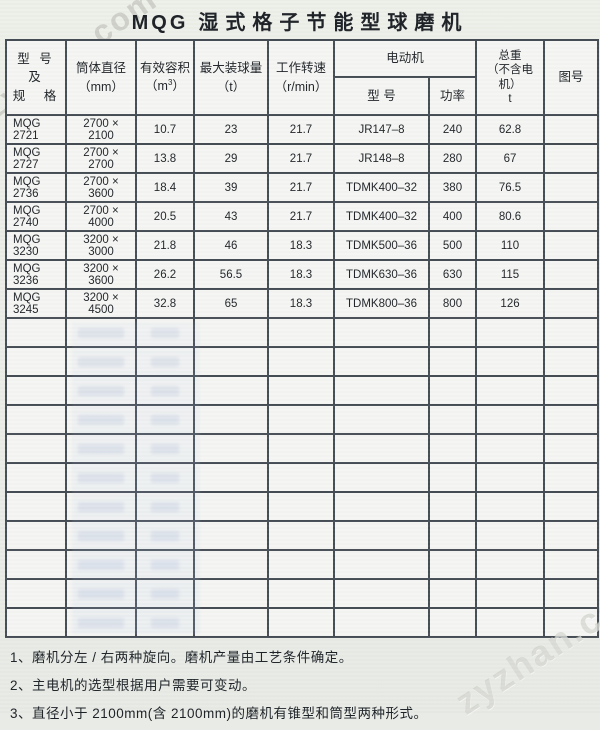  I want to click on table-cell: TDMK400–32, so click(381, 216).